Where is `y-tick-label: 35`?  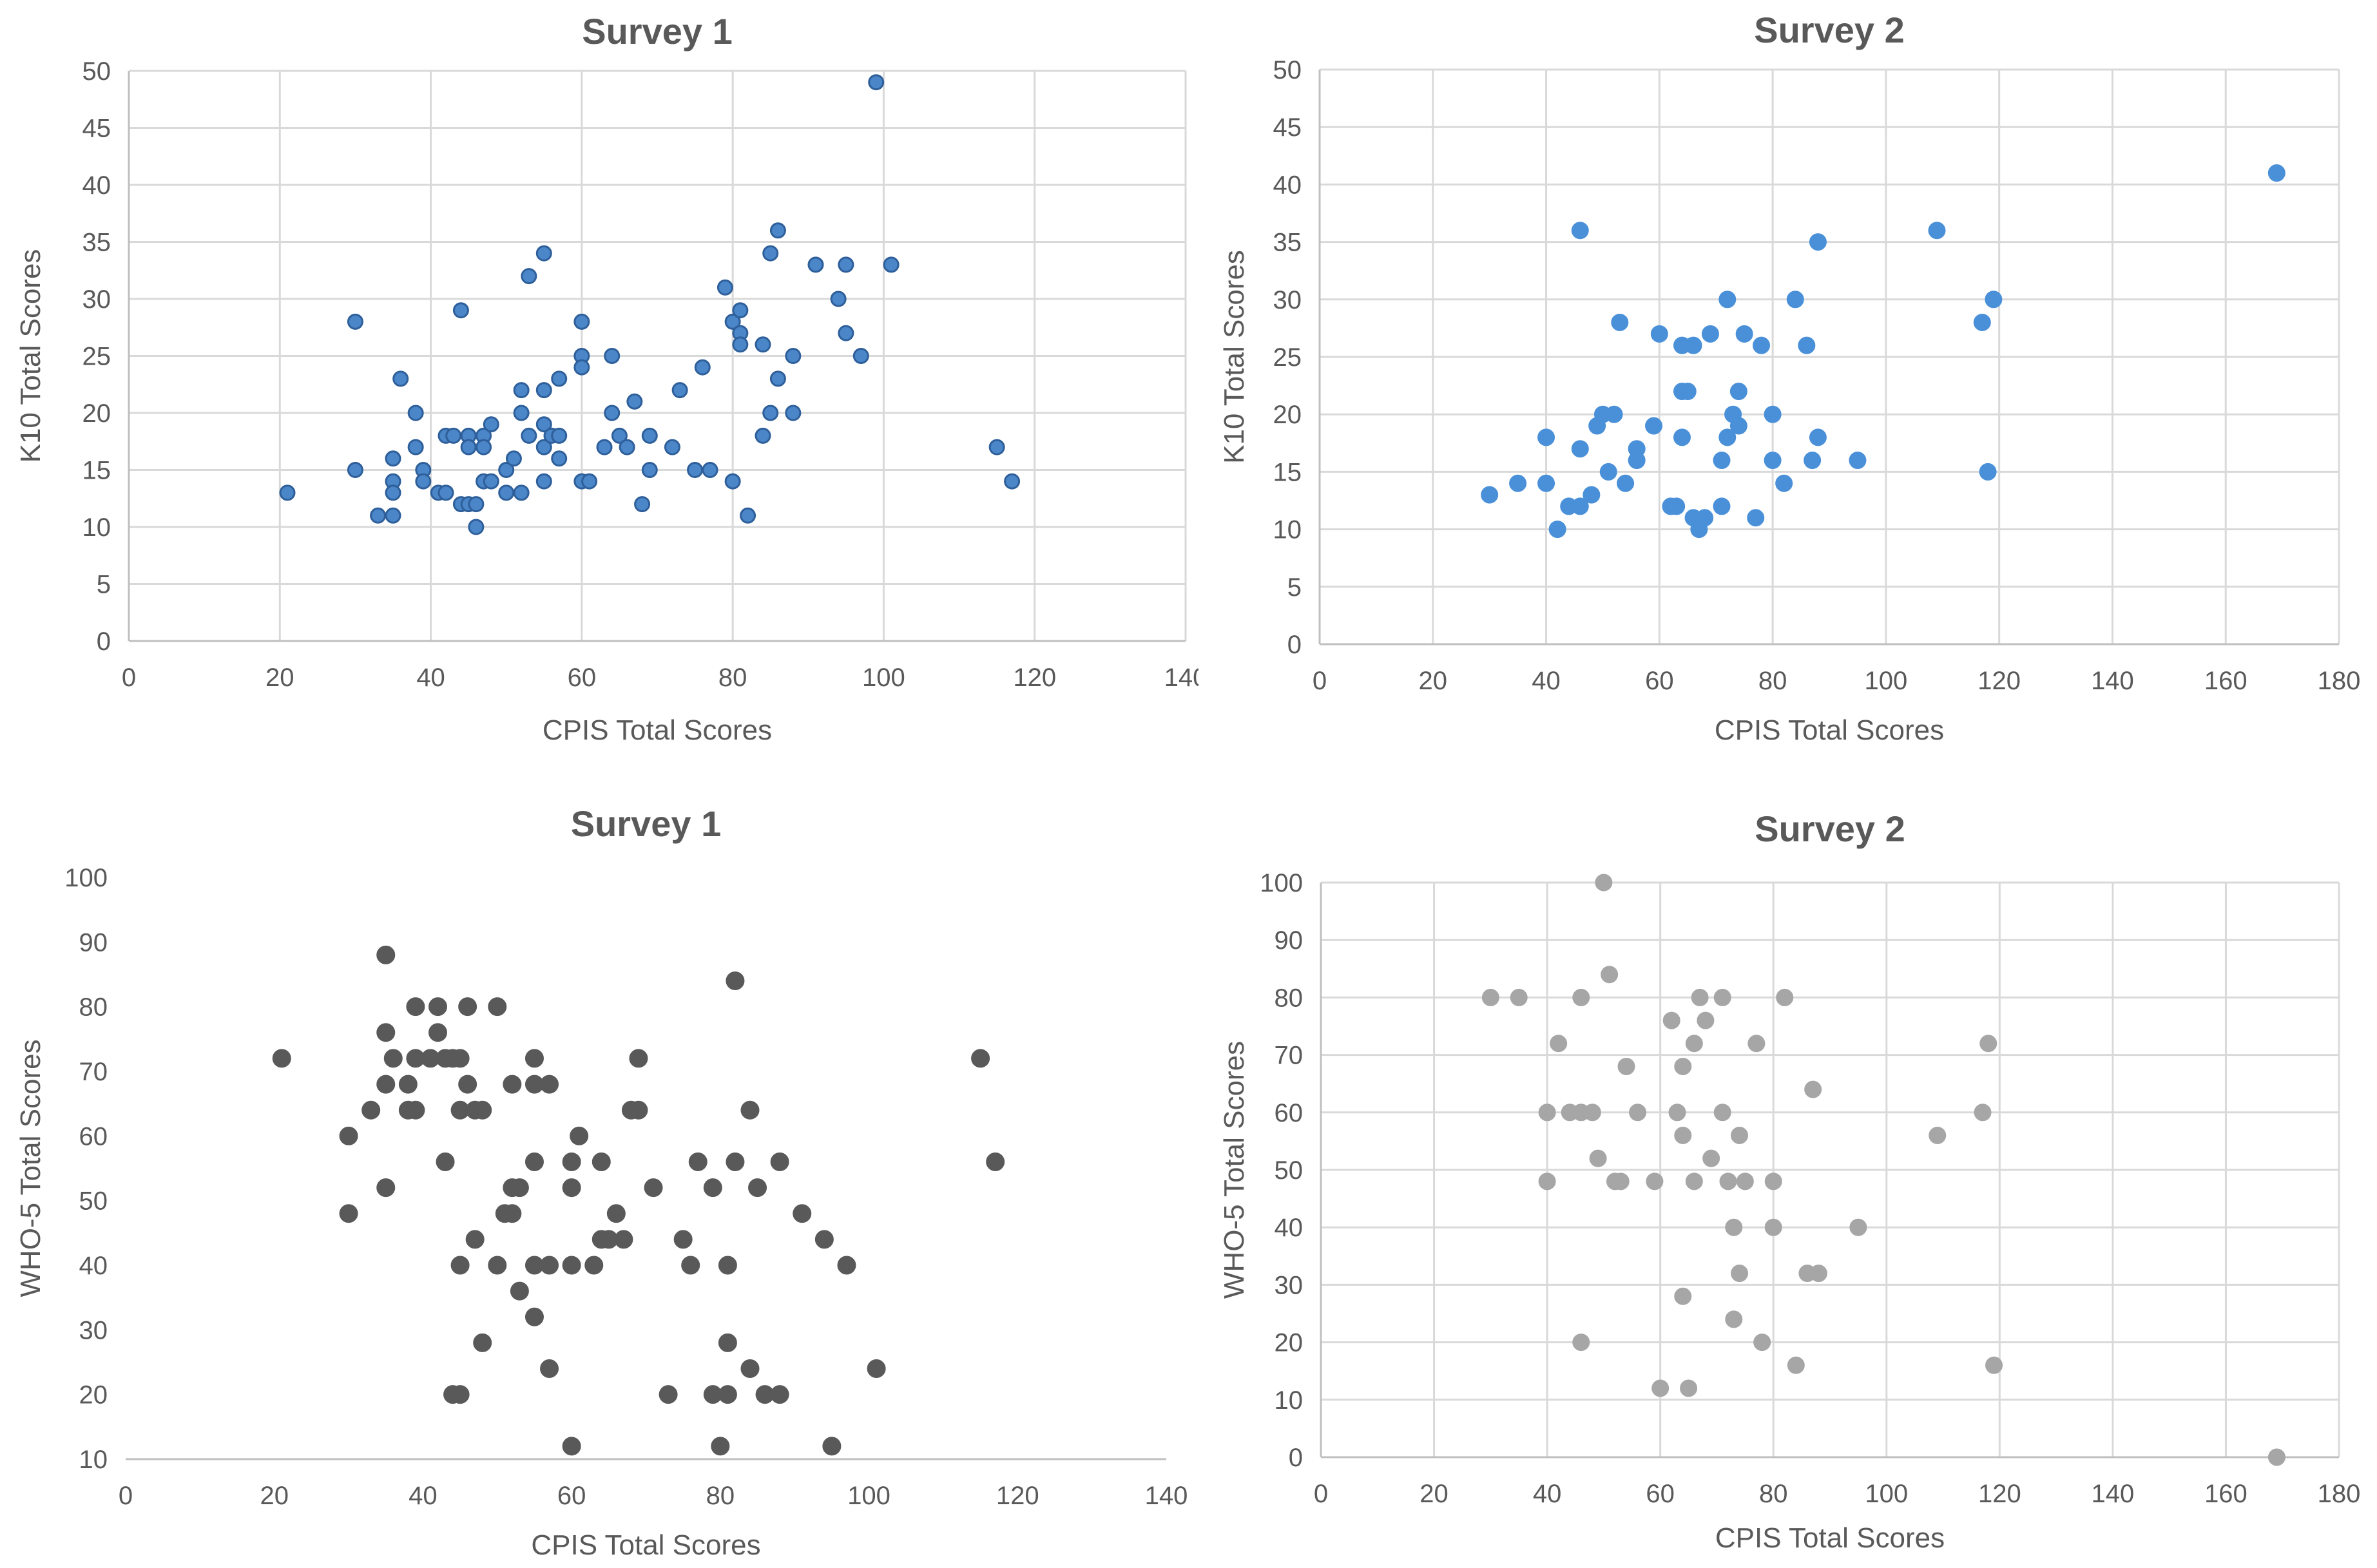 y-tick-label: 35 is located at coordinates (96, 243).